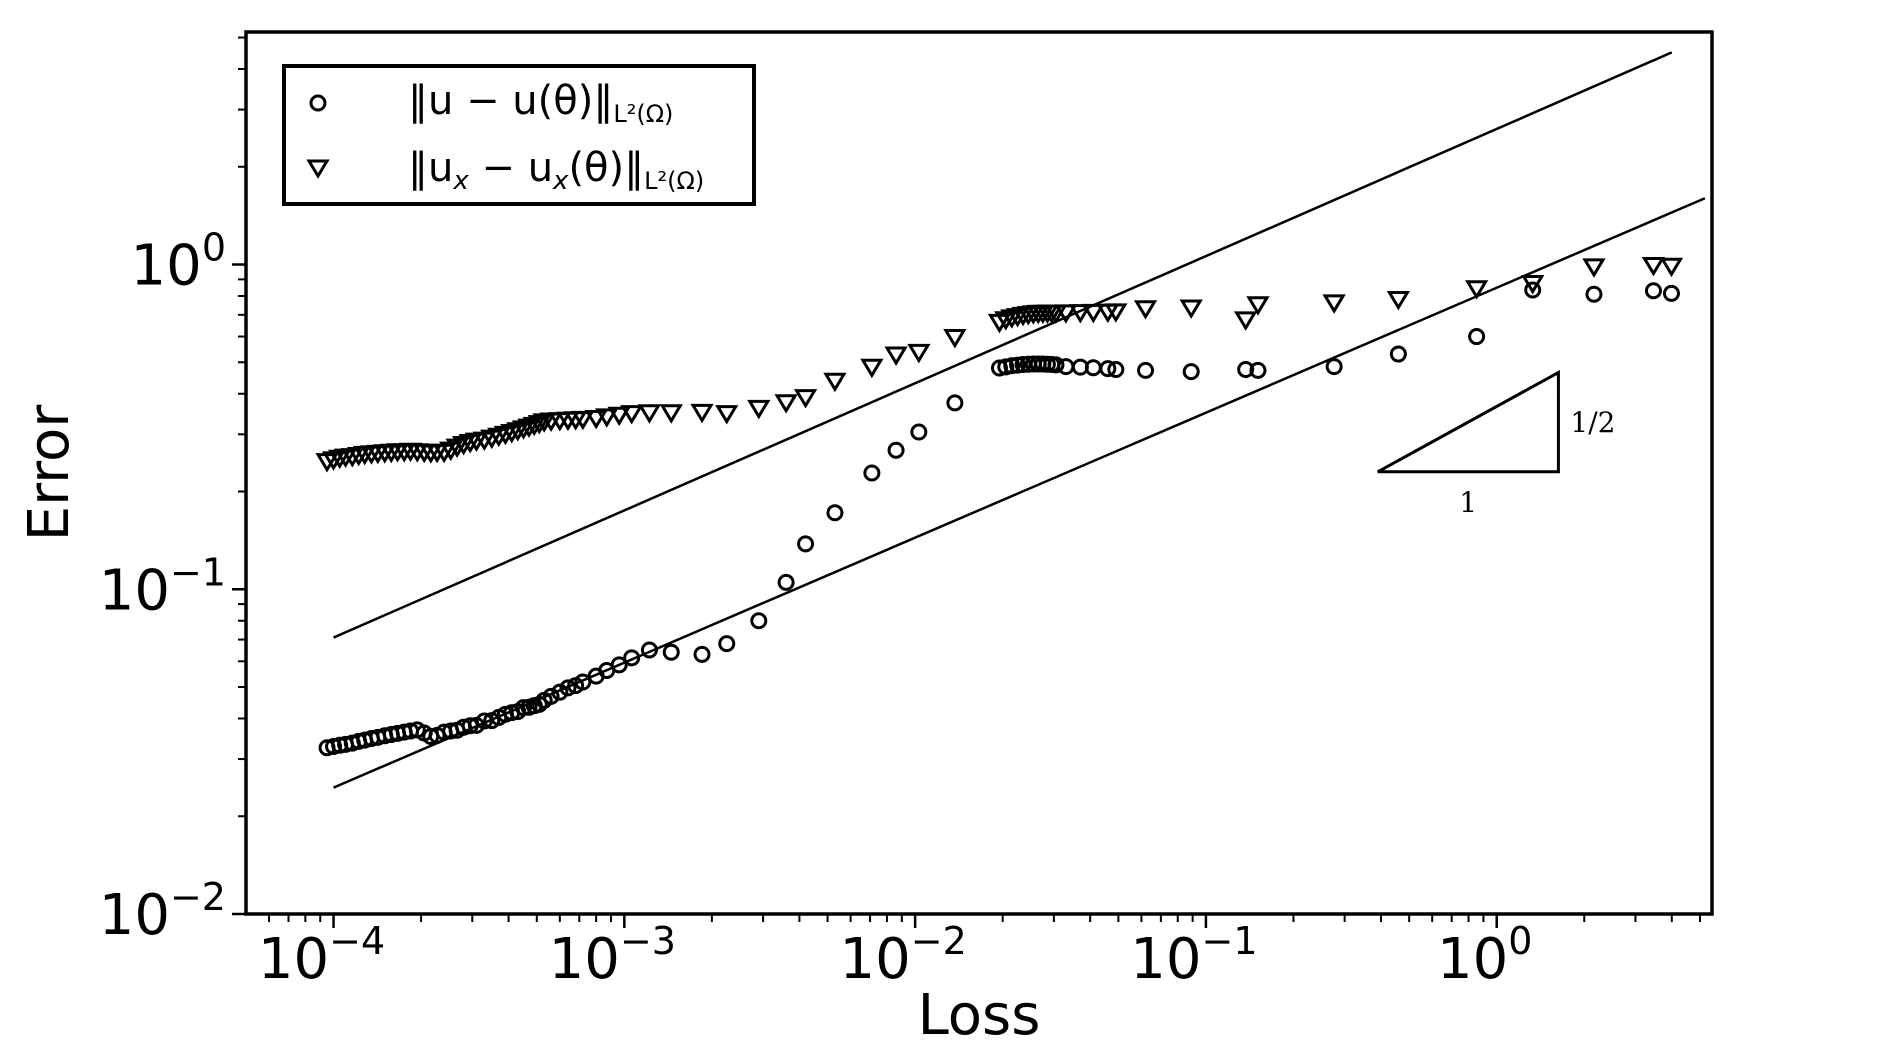  I want to click on legend-ux-main-a: ‖u, so click(430, 168).